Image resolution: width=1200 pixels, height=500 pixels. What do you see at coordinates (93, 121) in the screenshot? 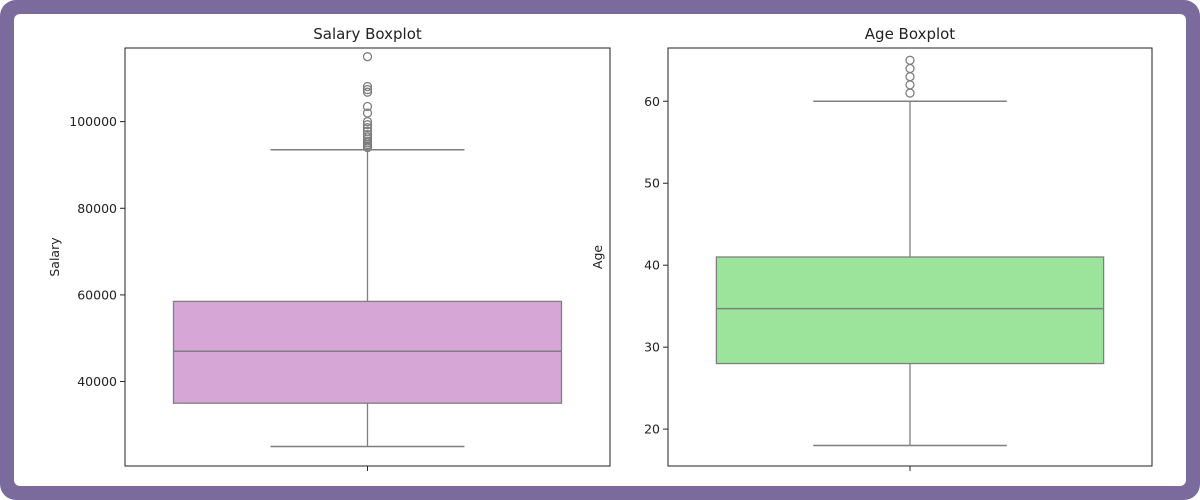
I see `salary-y-tick-label: 100000` at bounding box center [93, 121].